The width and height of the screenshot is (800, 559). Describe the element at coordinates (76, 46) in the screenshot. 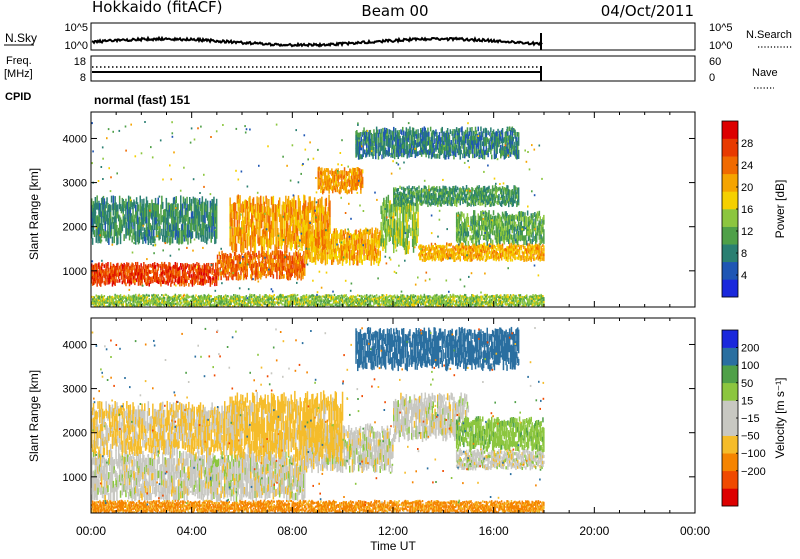

I see `nsky-left-tick-bottom: 10^0` at that location.